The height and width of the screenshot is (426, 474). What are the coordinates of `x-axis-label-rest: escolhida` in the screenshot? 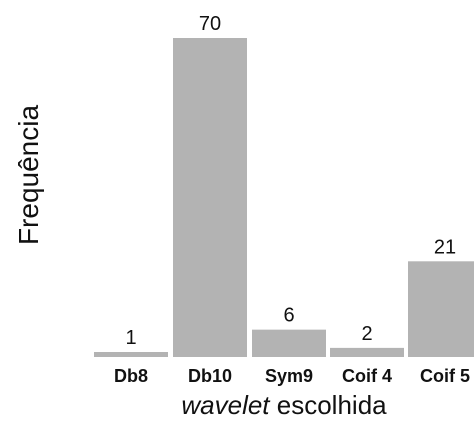 It's located at (329, 405).